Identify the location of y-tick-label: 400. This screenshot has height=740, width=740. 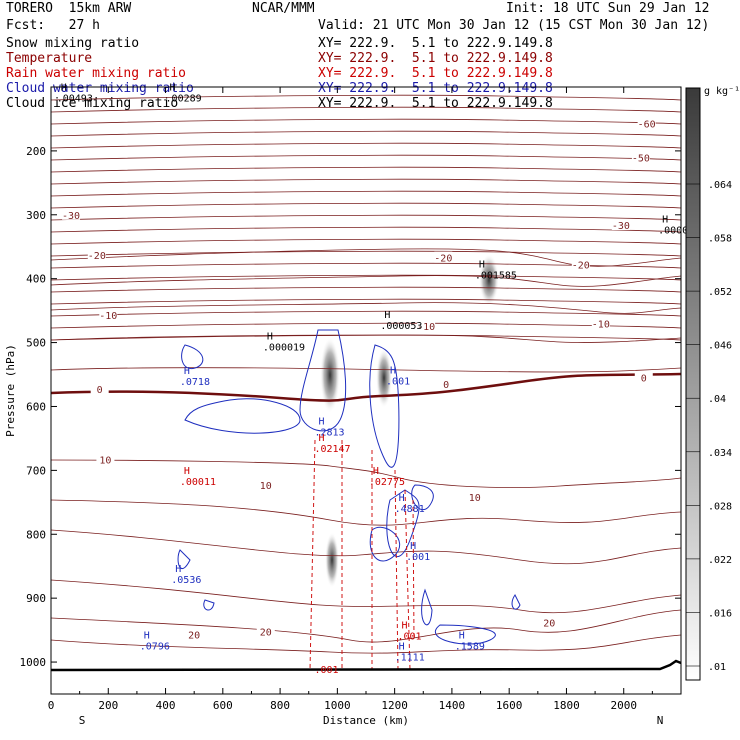
(36, 279).